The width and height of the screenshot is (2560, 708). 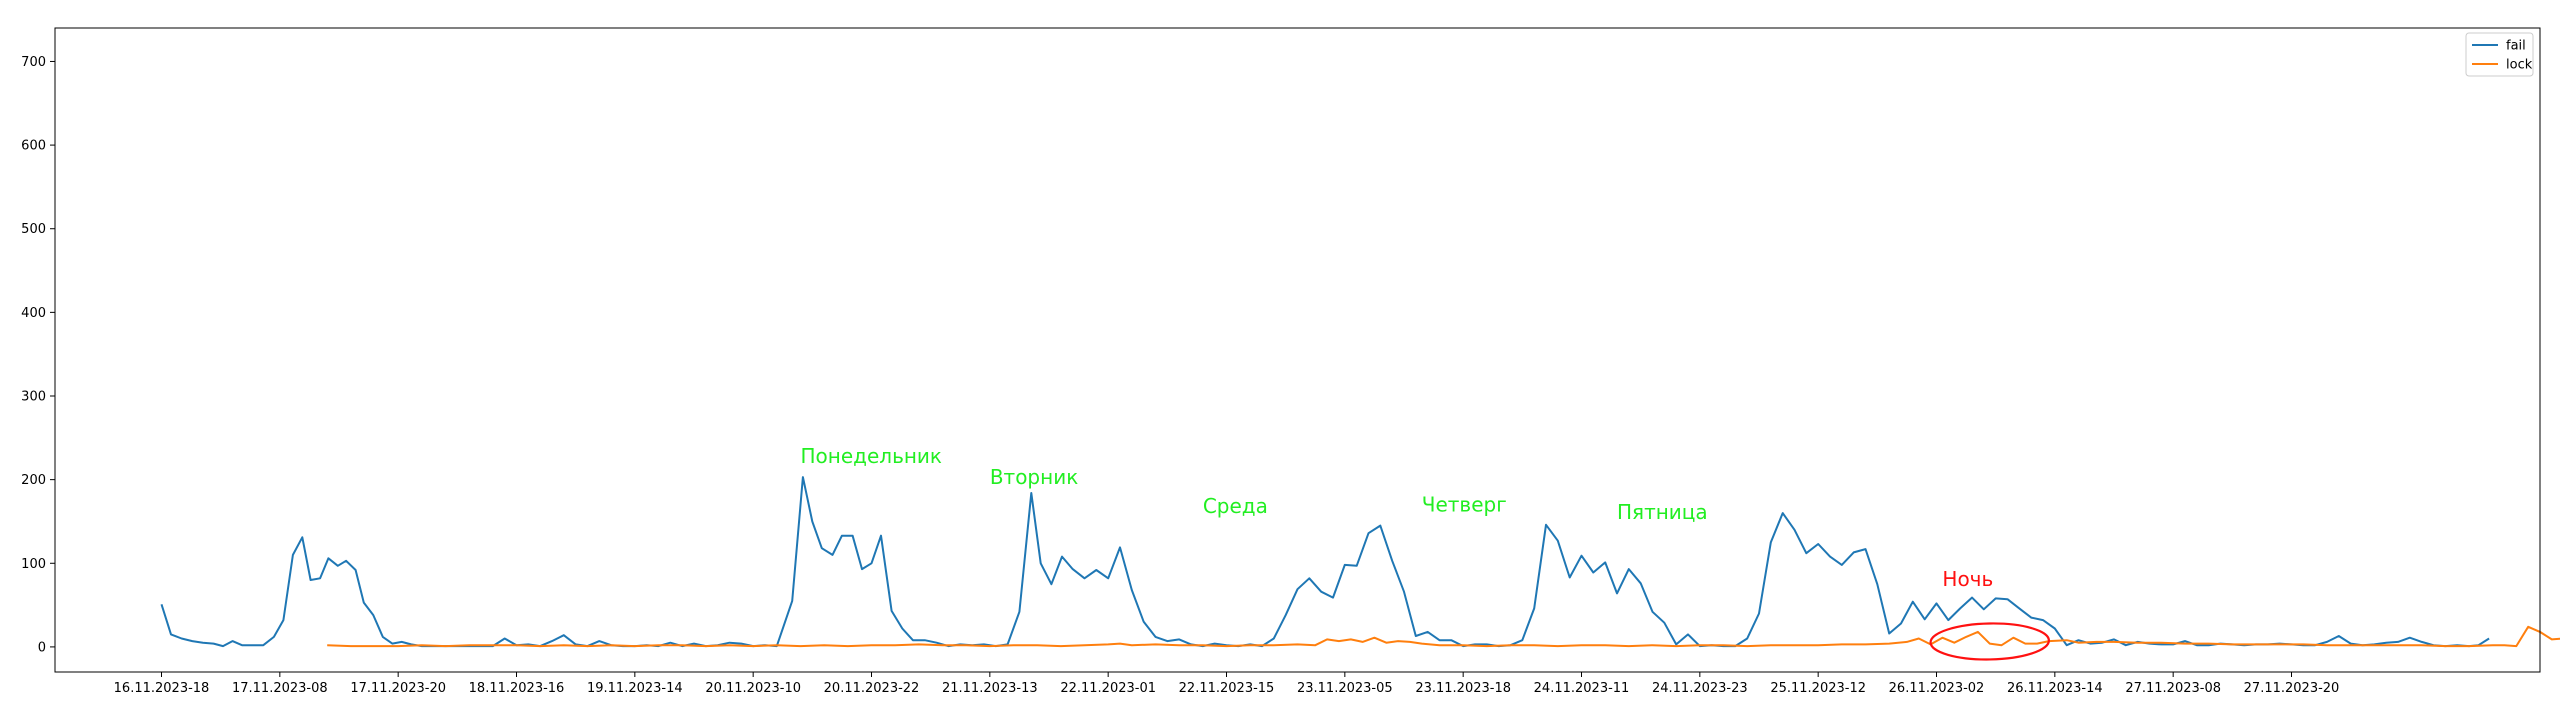 What do you see at coordinates (517, 688) in the screenshot?
I see `x-tick-label: 18.11.2023-16` at bounding box center [517, 688].